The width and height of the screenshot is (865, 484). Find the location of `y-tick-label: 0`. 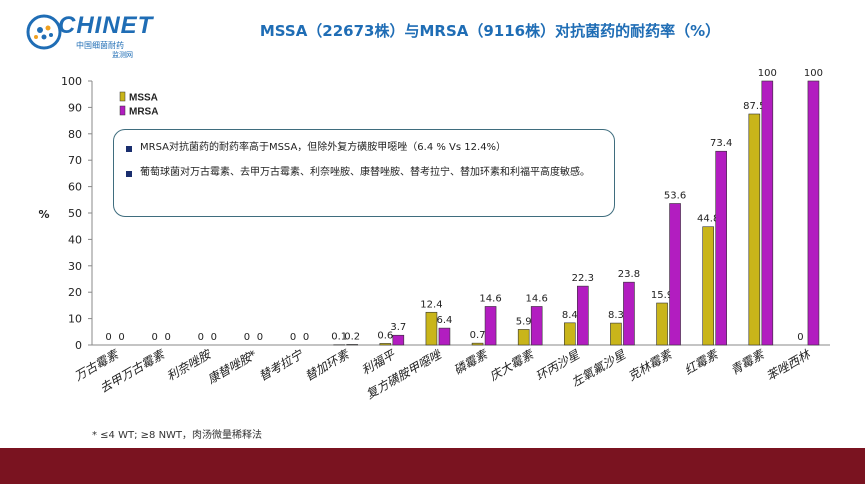

y-tick-label: 0 is located at coordinates (78, 345).